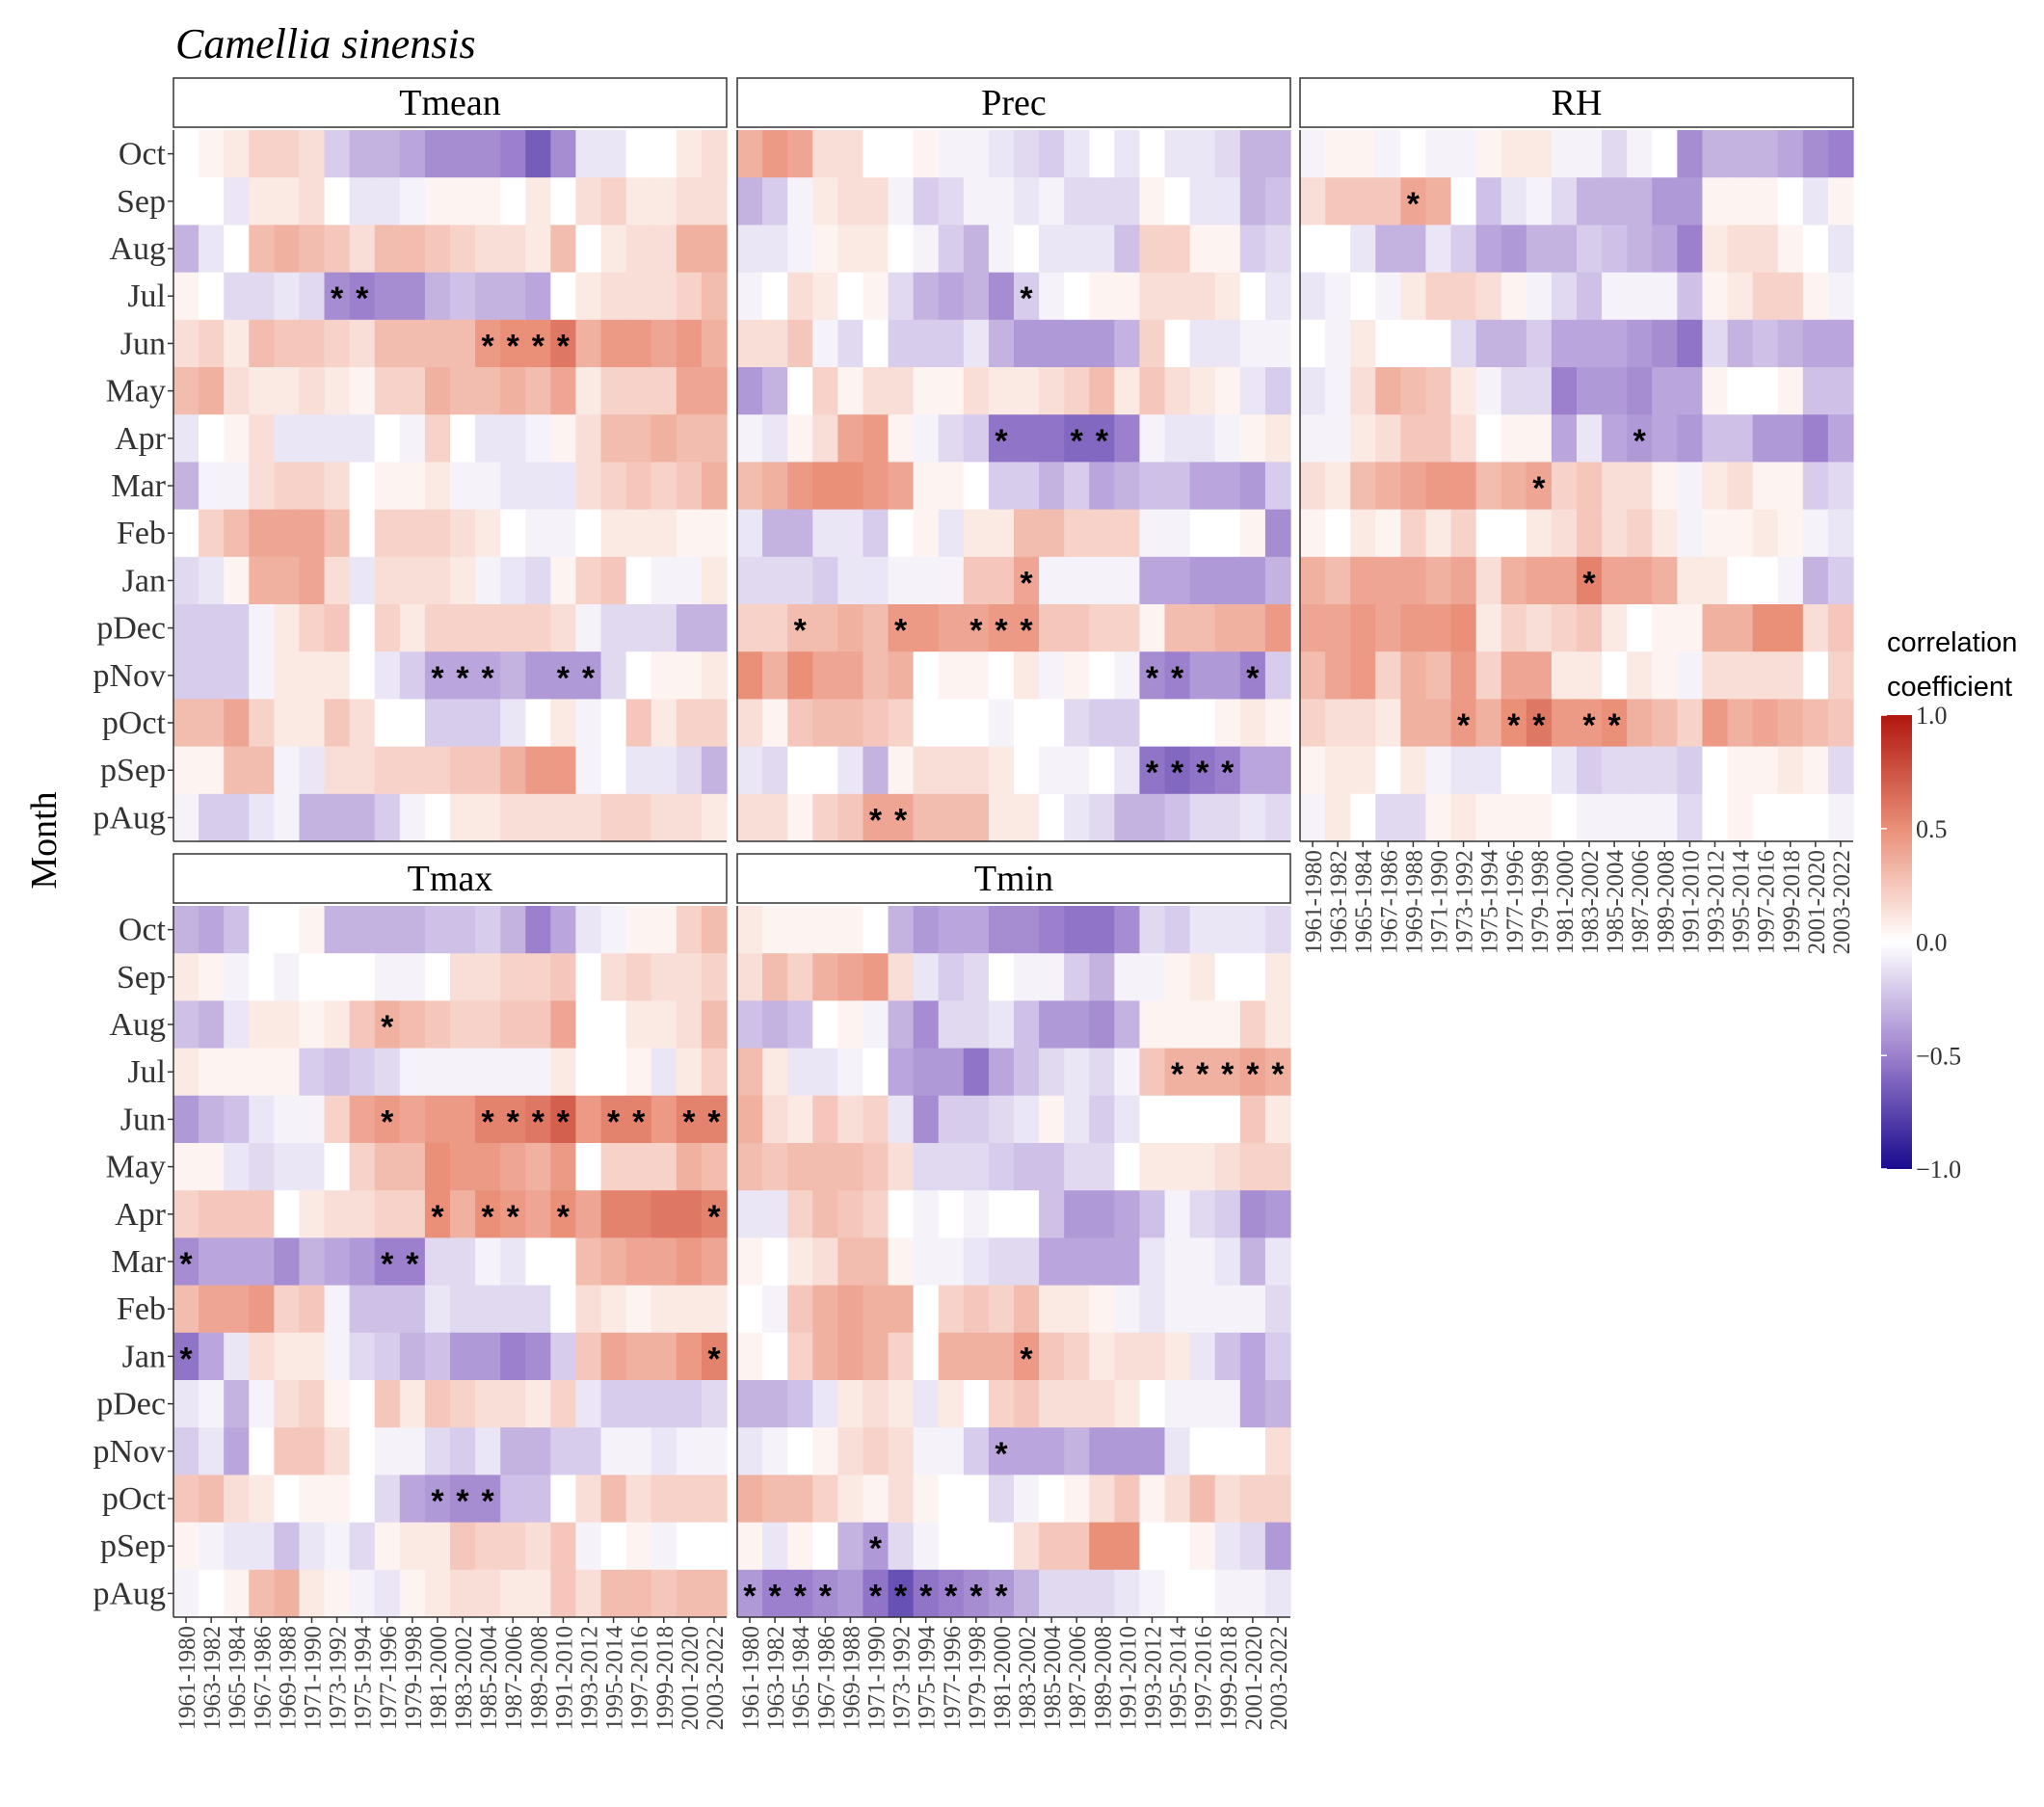 This screenshot has width=2044, height=1807. What do you see at coordinates (133, 770) in the screenshot?
I see `y-tick-label: pSep` at bounding box center [133, 770].